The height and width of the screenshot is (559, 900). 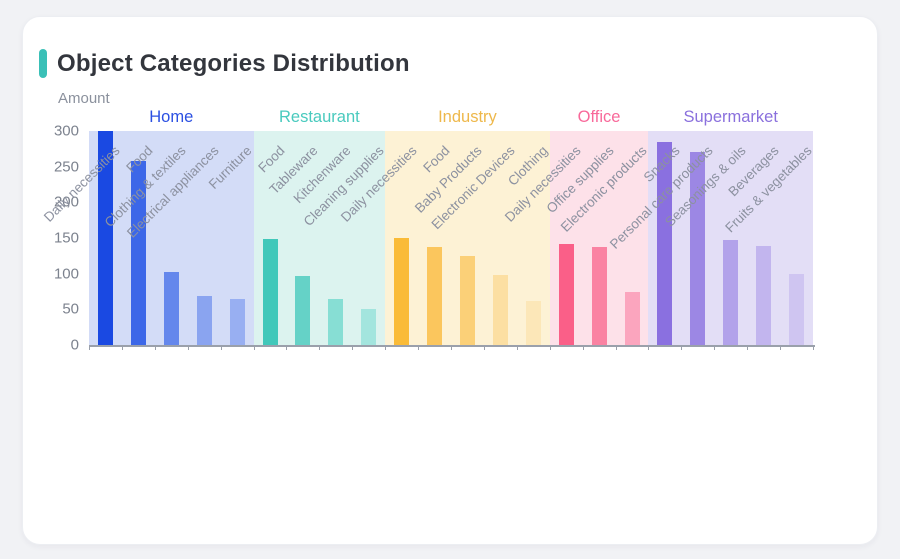 What do you see at coordinates (730, 117) in the screenshot?
I see `group-header-supermarket: Supermarket` at bounding box center [730, 117].